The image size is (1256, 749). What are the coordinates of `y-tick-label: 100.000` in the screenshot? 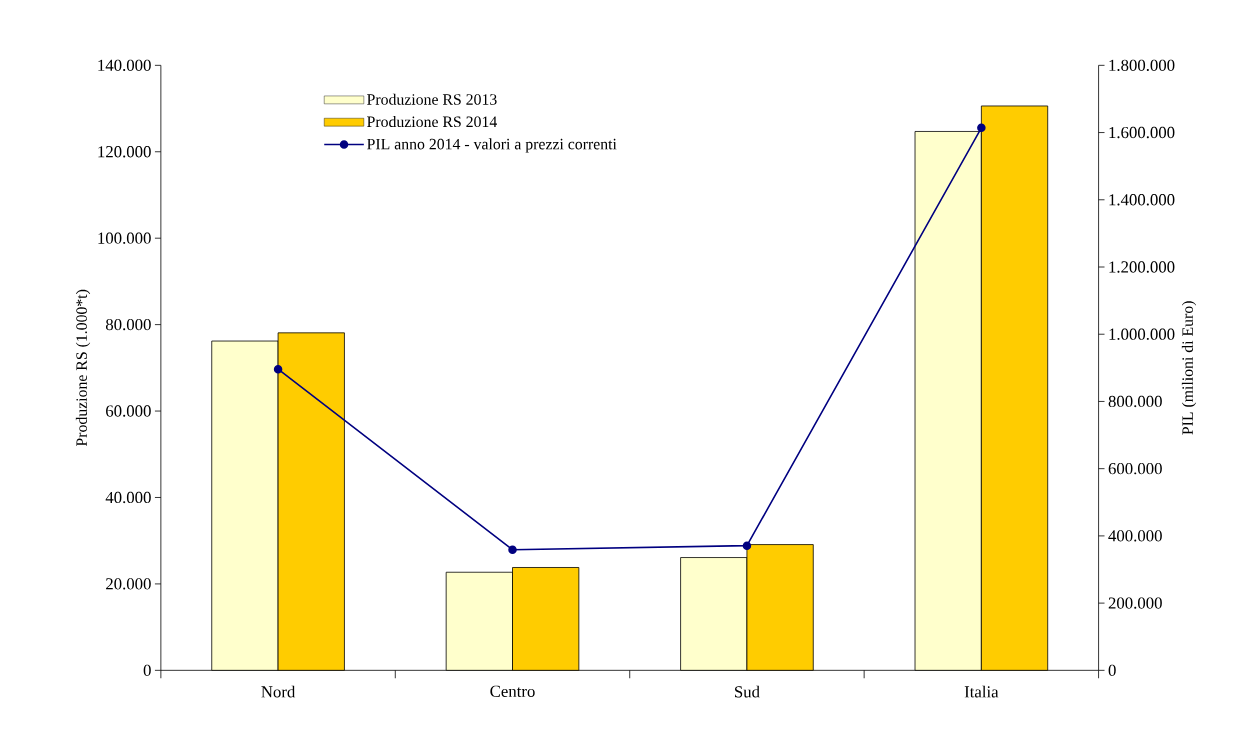 It's located at (124, 238).